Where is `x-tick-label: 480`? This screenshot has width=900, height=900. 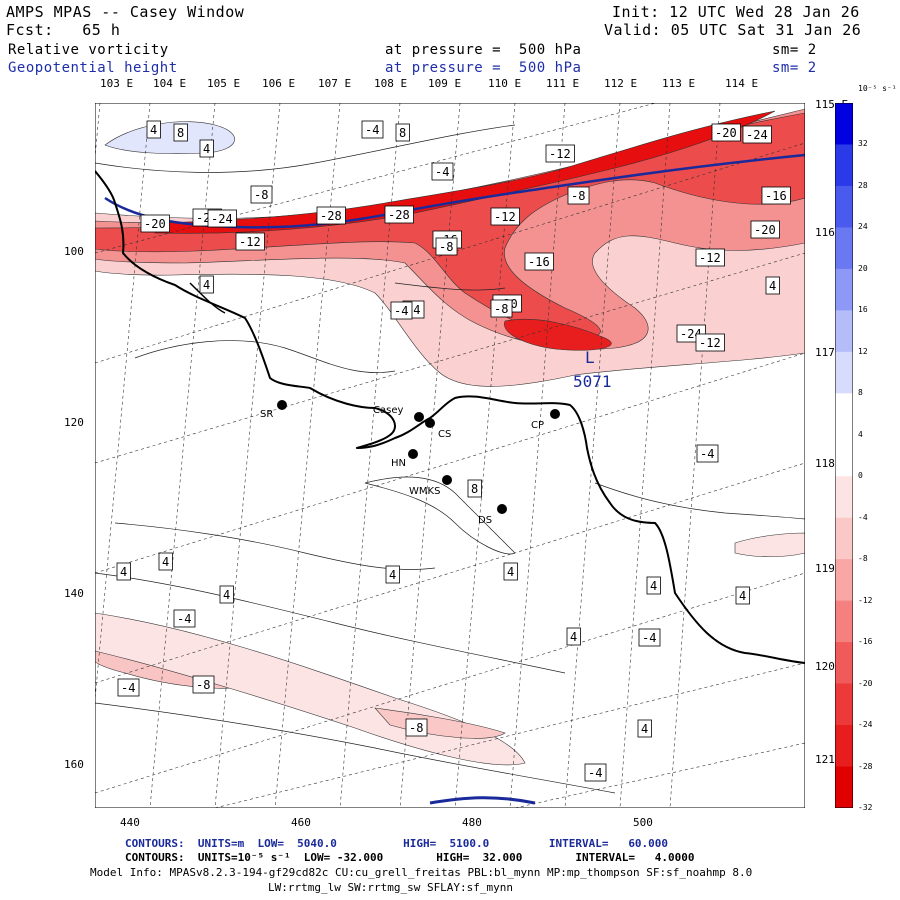 x-tick-label: 480 is located at coordinates (472, 822).